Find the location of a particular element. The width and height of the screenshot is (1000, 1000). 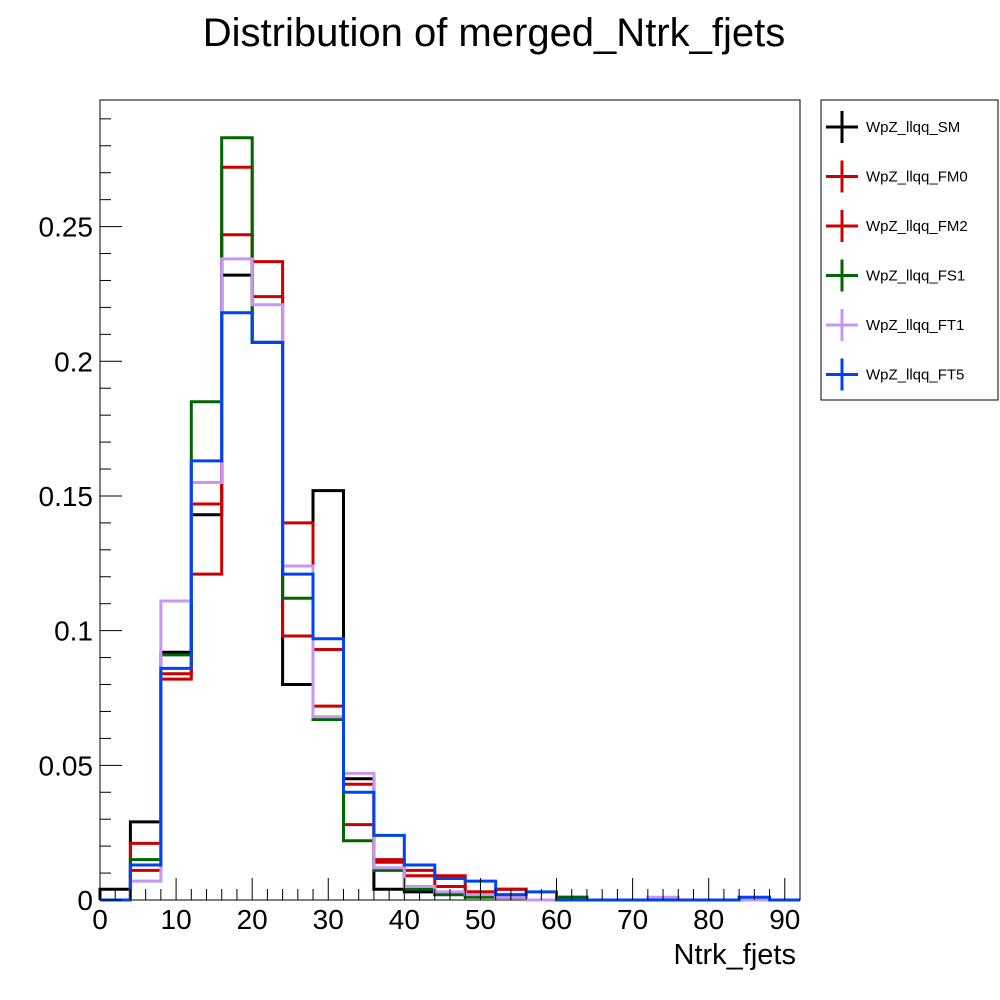

chart-title: Distribution of merged_Ntrk_fjets is located at coordinates (494, 33).